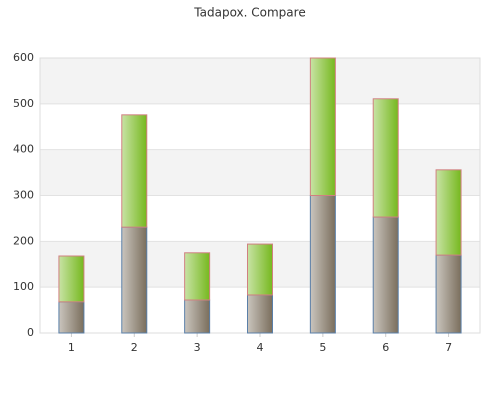 This screenshot has height=400, width=500. Describe the element at coordinates (23, 286) in the screenshot. I see `y-tick-label: 100` at that location.